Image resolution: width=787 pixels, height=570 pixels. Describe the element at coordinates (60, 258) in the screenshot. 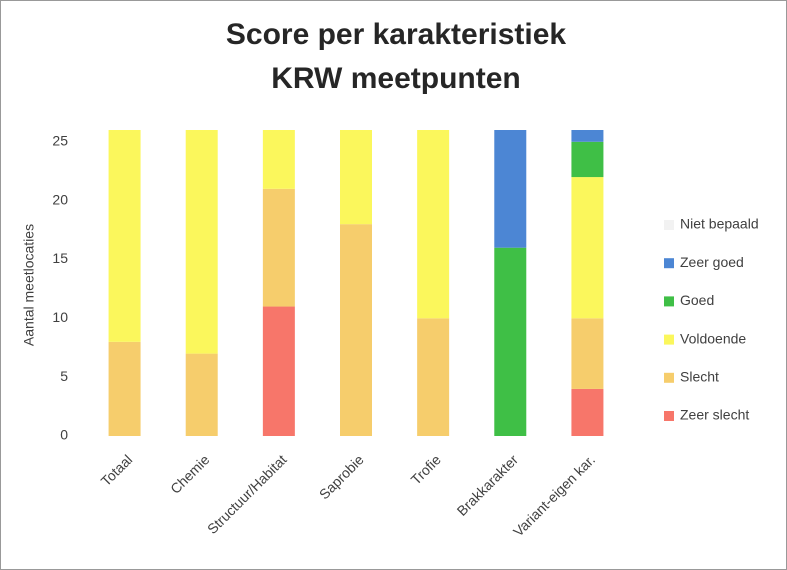

I see `y-tick-label: 15` at that location.